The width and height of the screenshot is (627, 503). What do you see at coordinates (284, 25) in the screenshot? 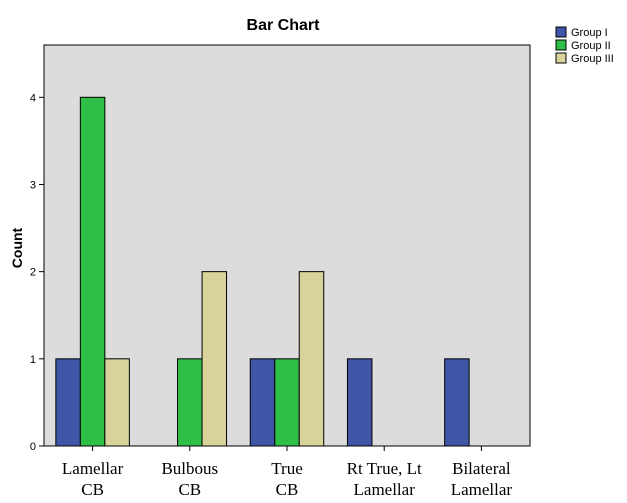
I see `chart-title: Bar Chart` at bounding box center [284, 25].